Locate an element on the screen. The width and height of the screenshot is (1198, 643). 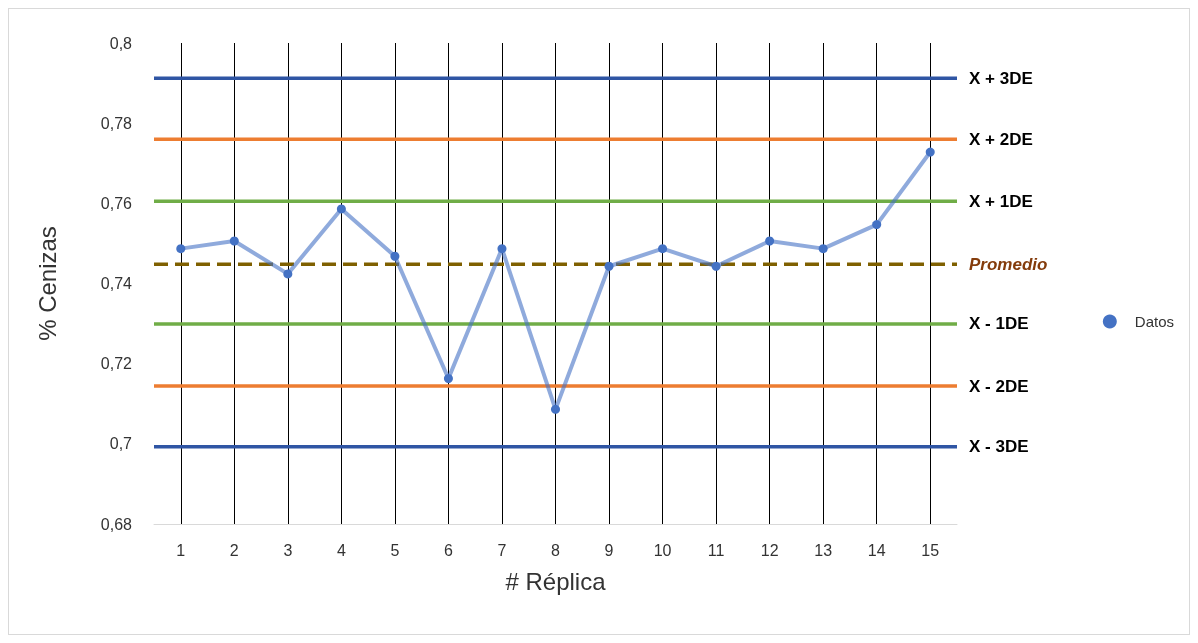
x-tick-label: 13 is located at coordinates (823, 550).